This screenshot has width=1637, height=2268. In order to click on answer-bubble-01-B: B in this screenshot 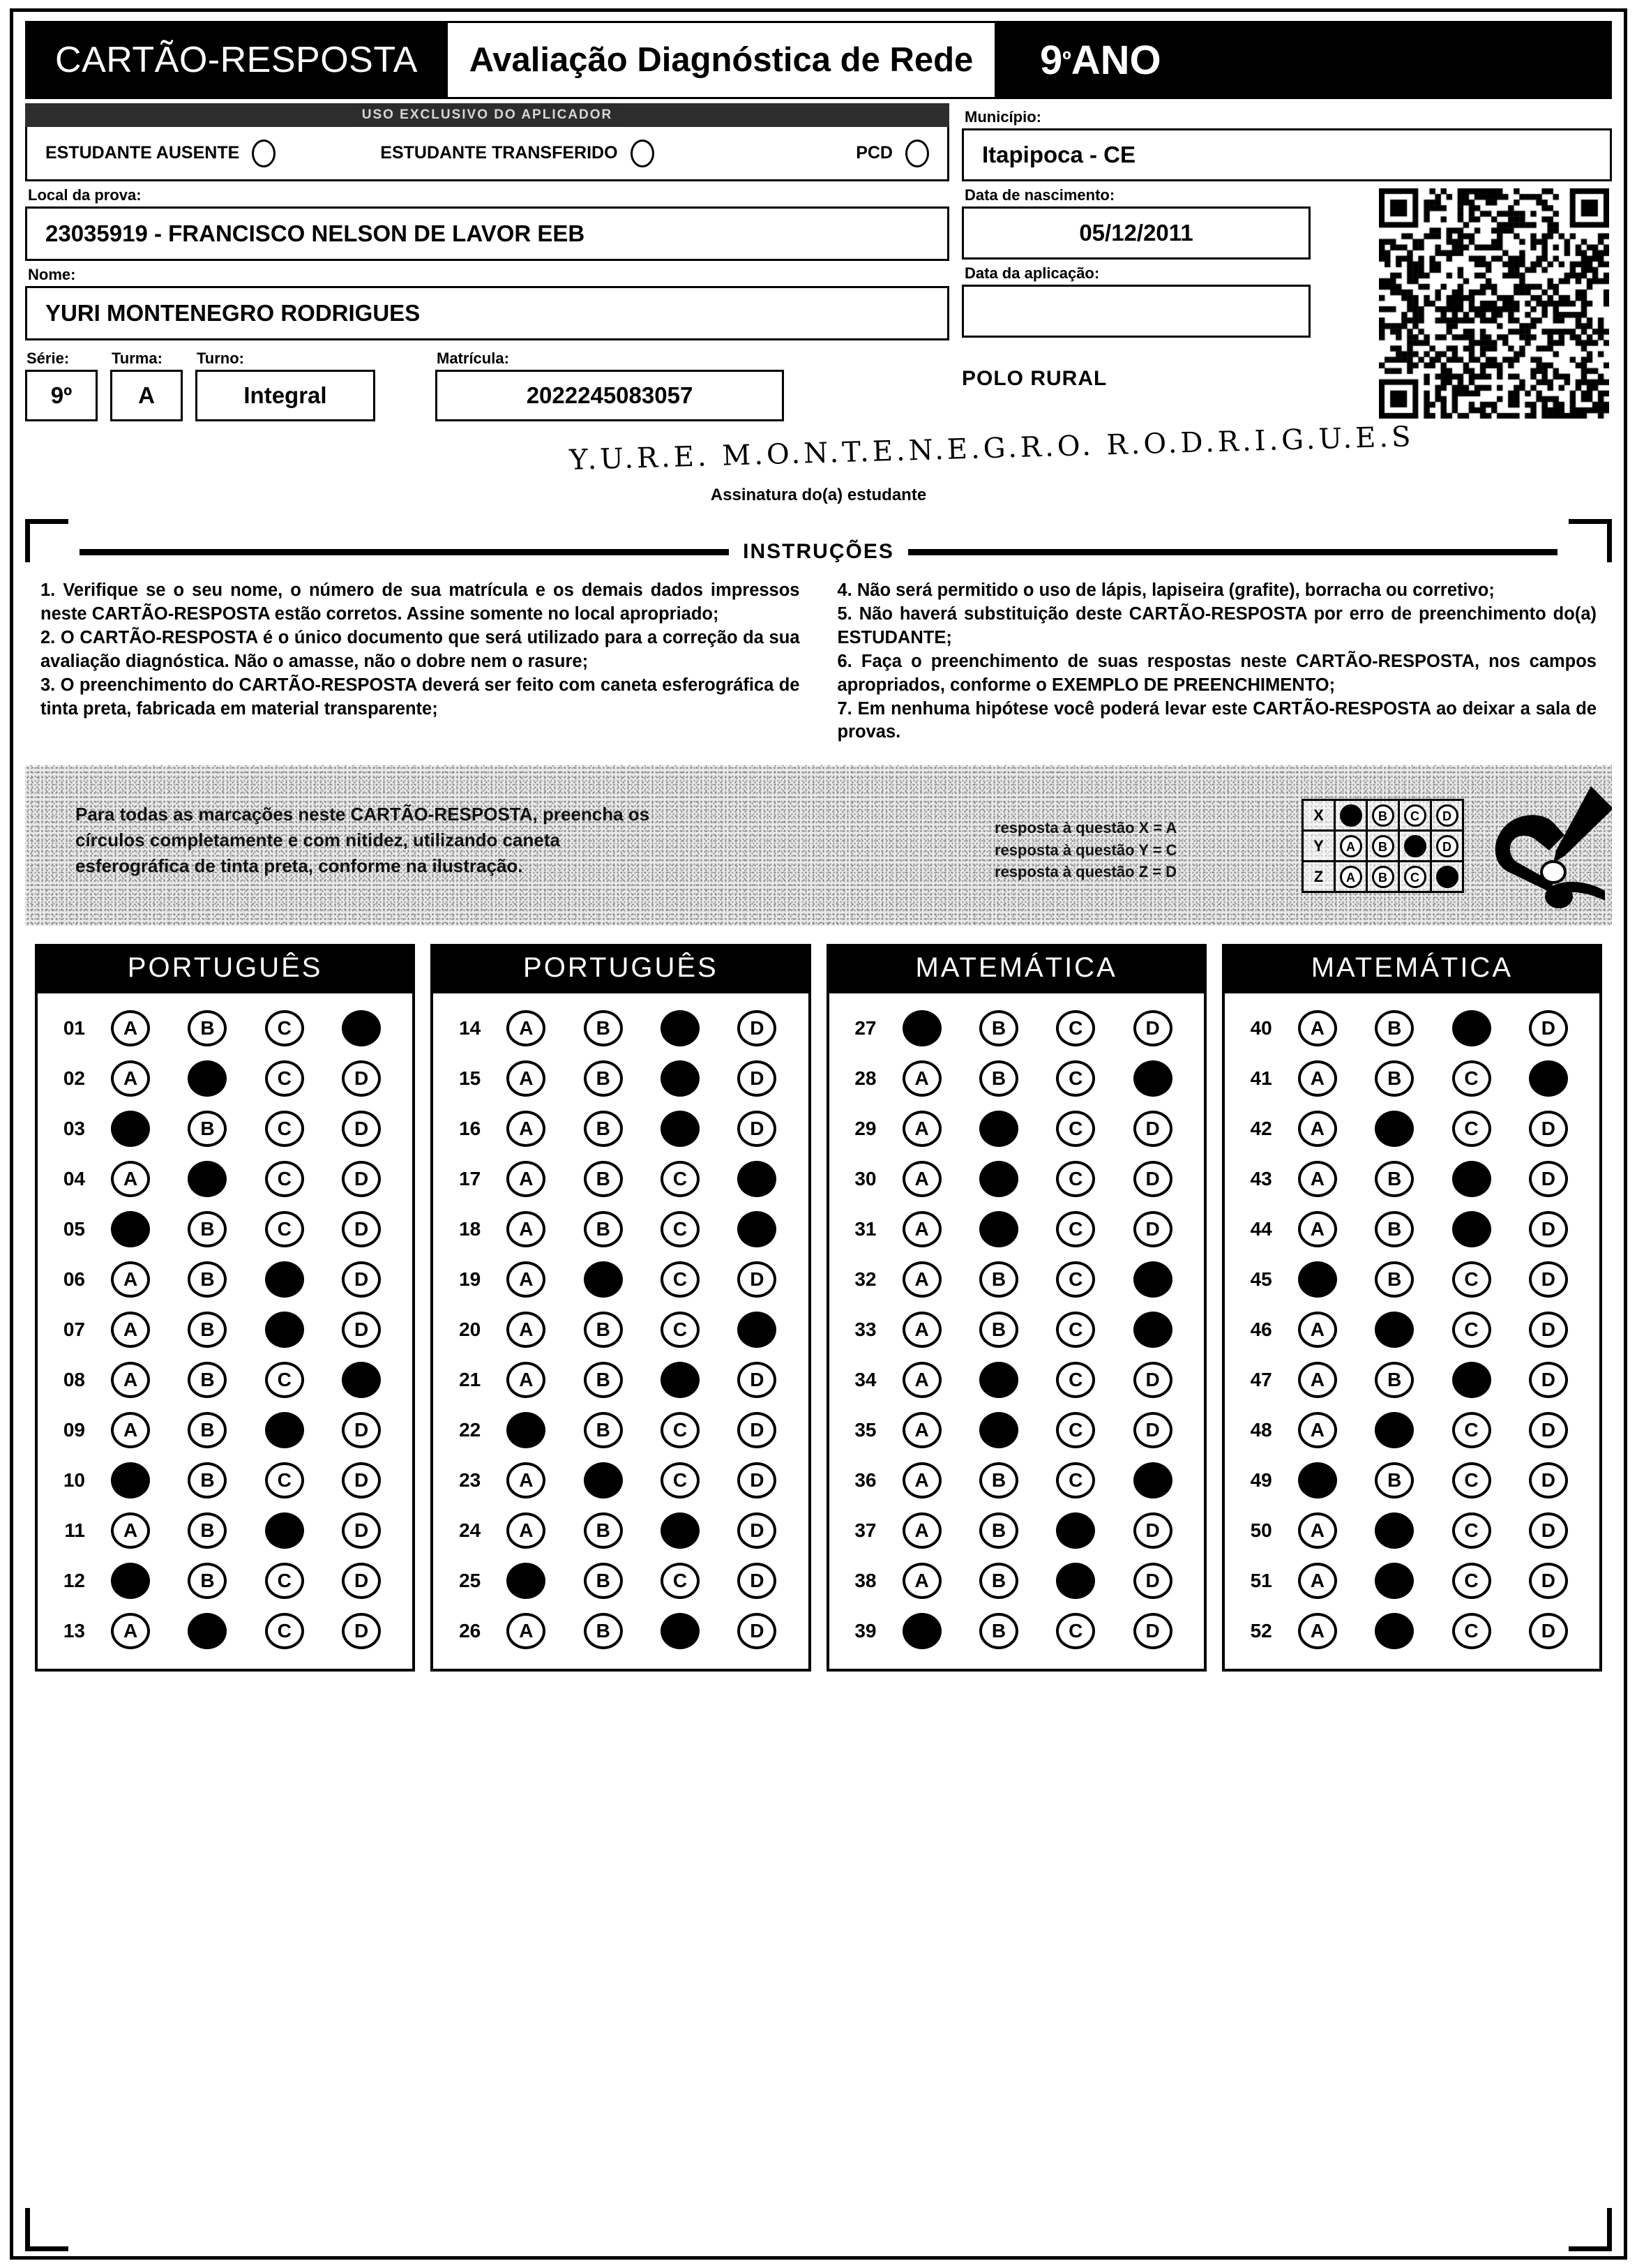, I will do `click(207, 1028)`.